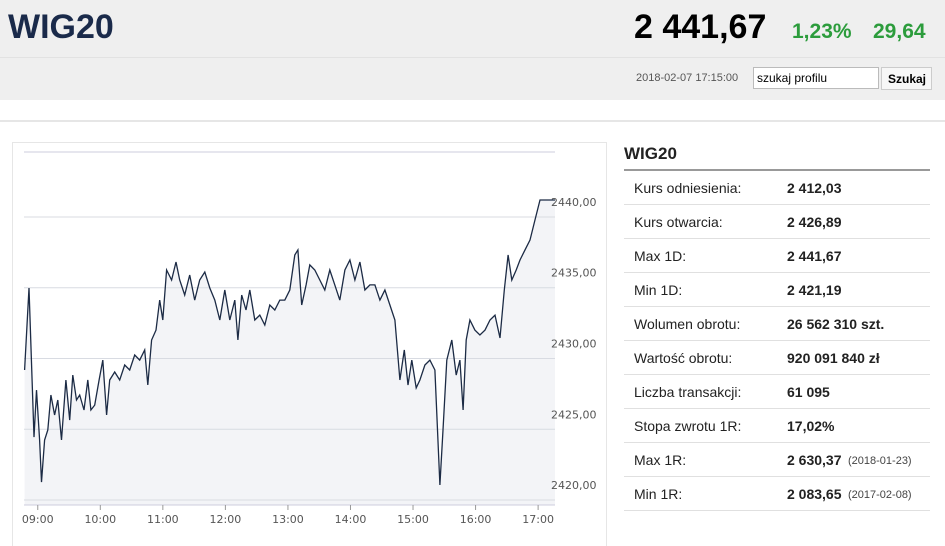 This screenshot has width=945, height=546. I want to click on table-rule, so click(777, 170).